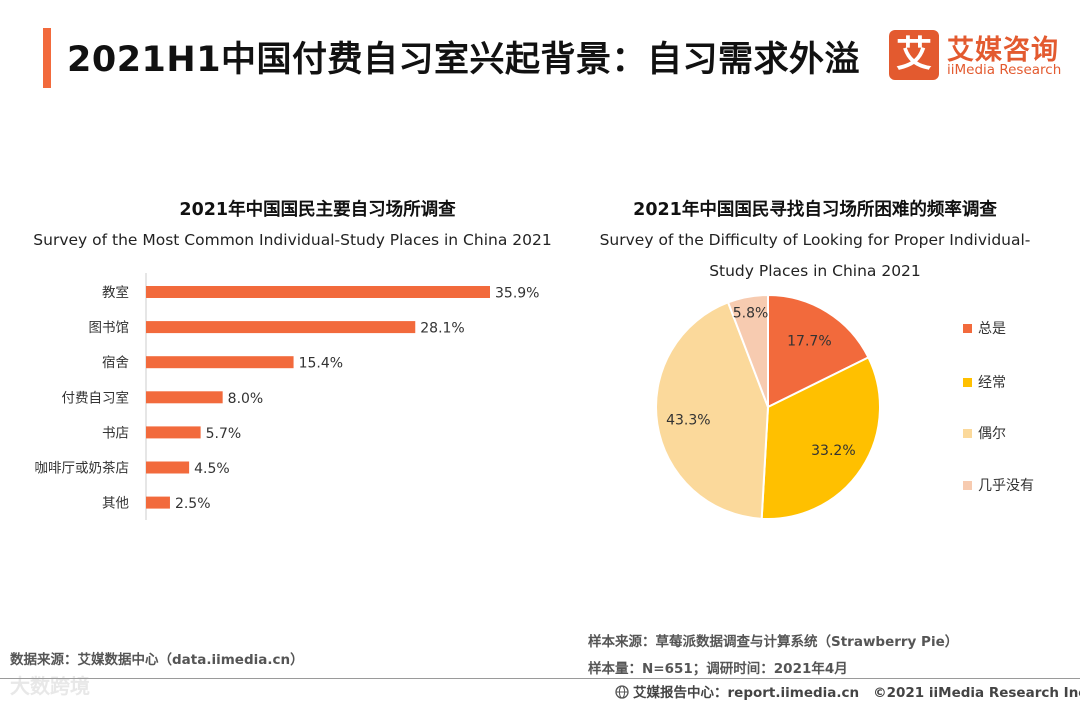 Image resolution: width=1080 pixels, height=702 pixels. I want to click on legend-label: 经常, so click(992, 383).